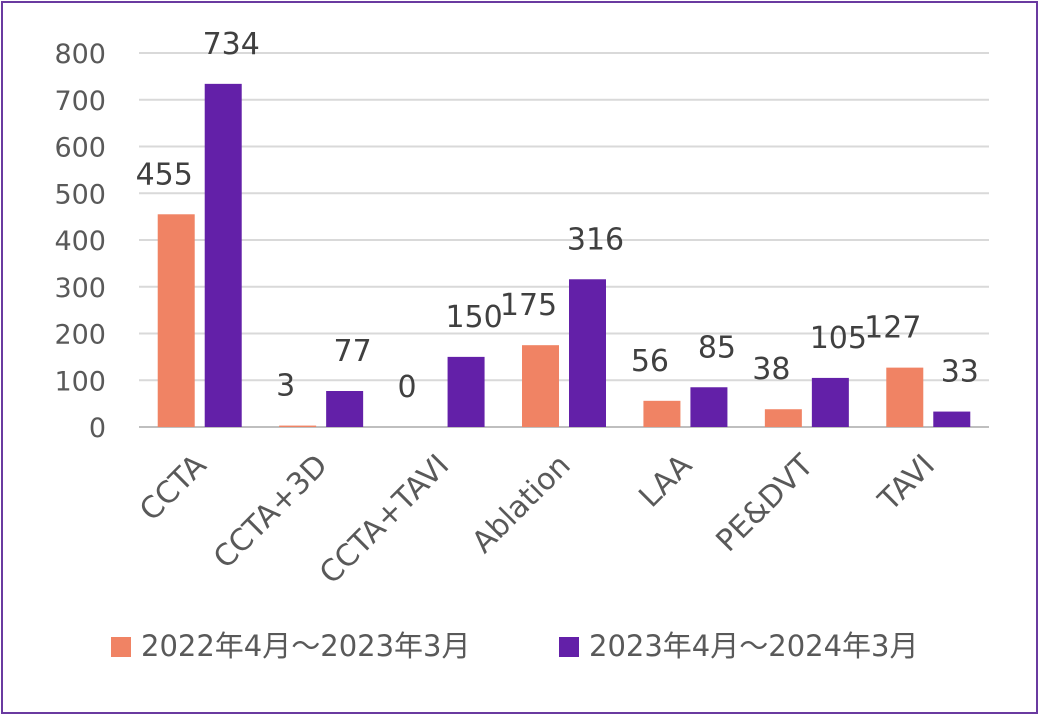  I want to click on y-tick-label: 400, so click(80, 241).